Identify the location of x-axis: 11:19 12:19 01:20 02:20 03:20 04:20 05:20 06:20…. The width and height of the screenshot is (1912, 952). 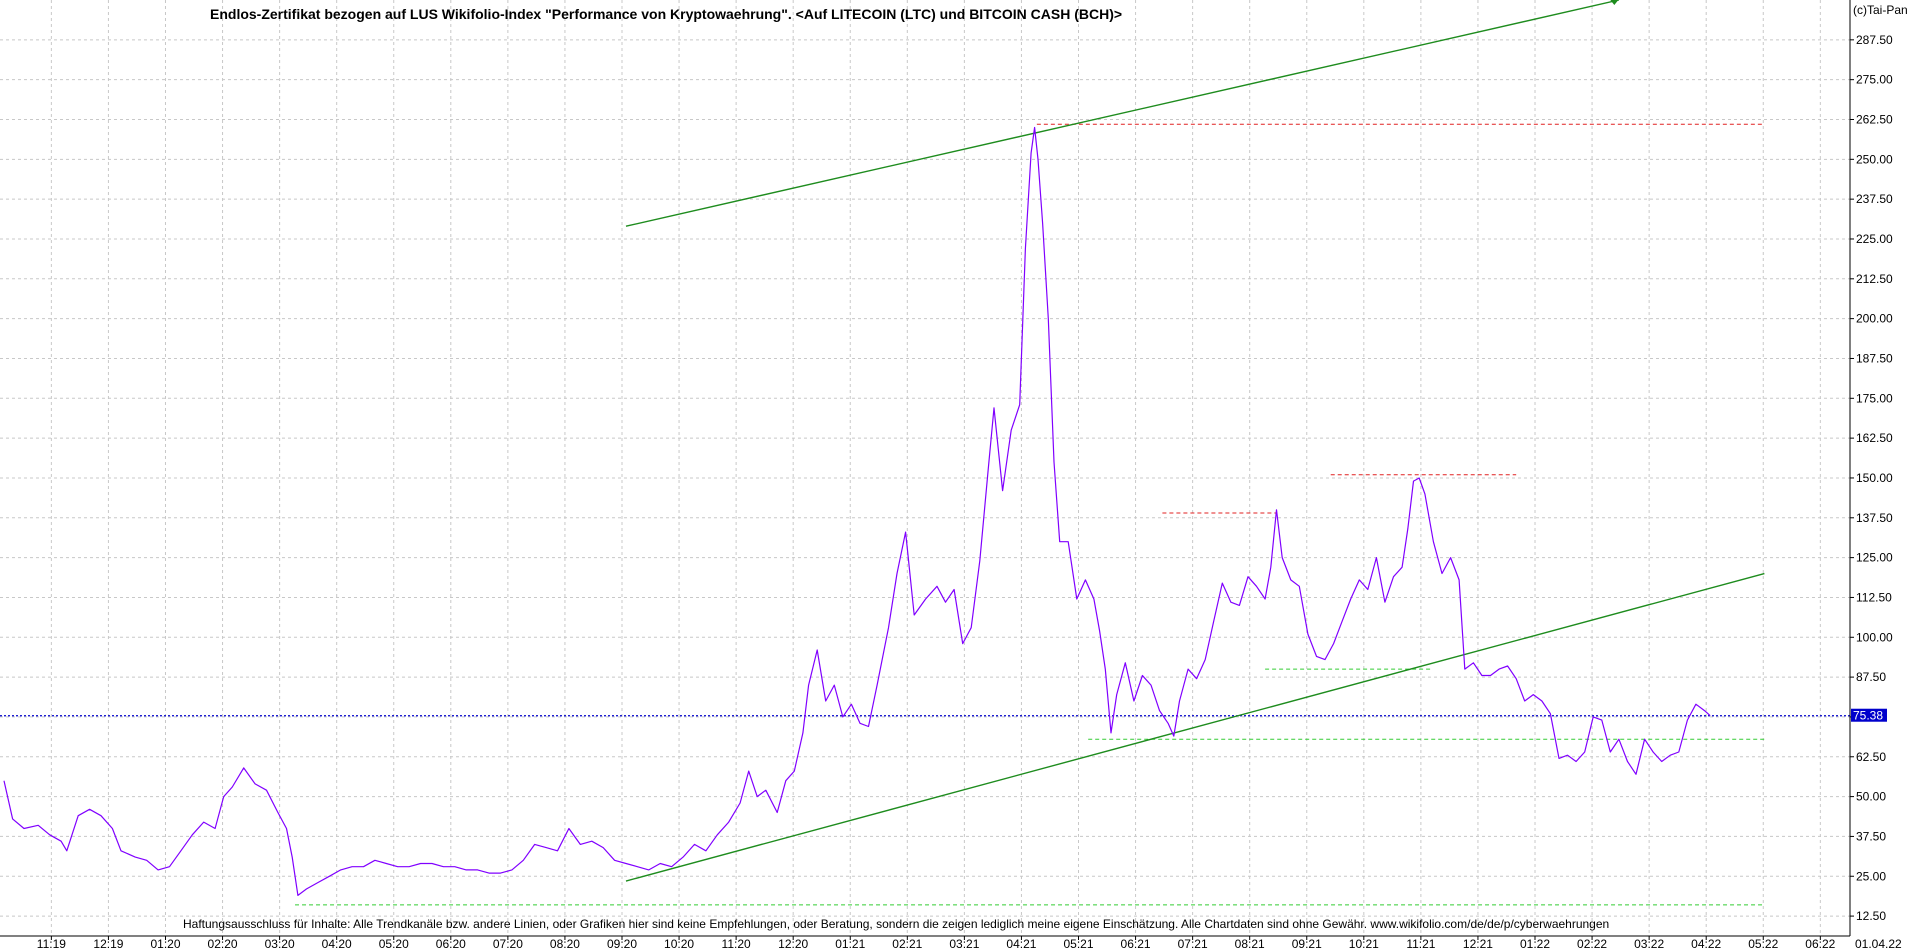
(936, 943).